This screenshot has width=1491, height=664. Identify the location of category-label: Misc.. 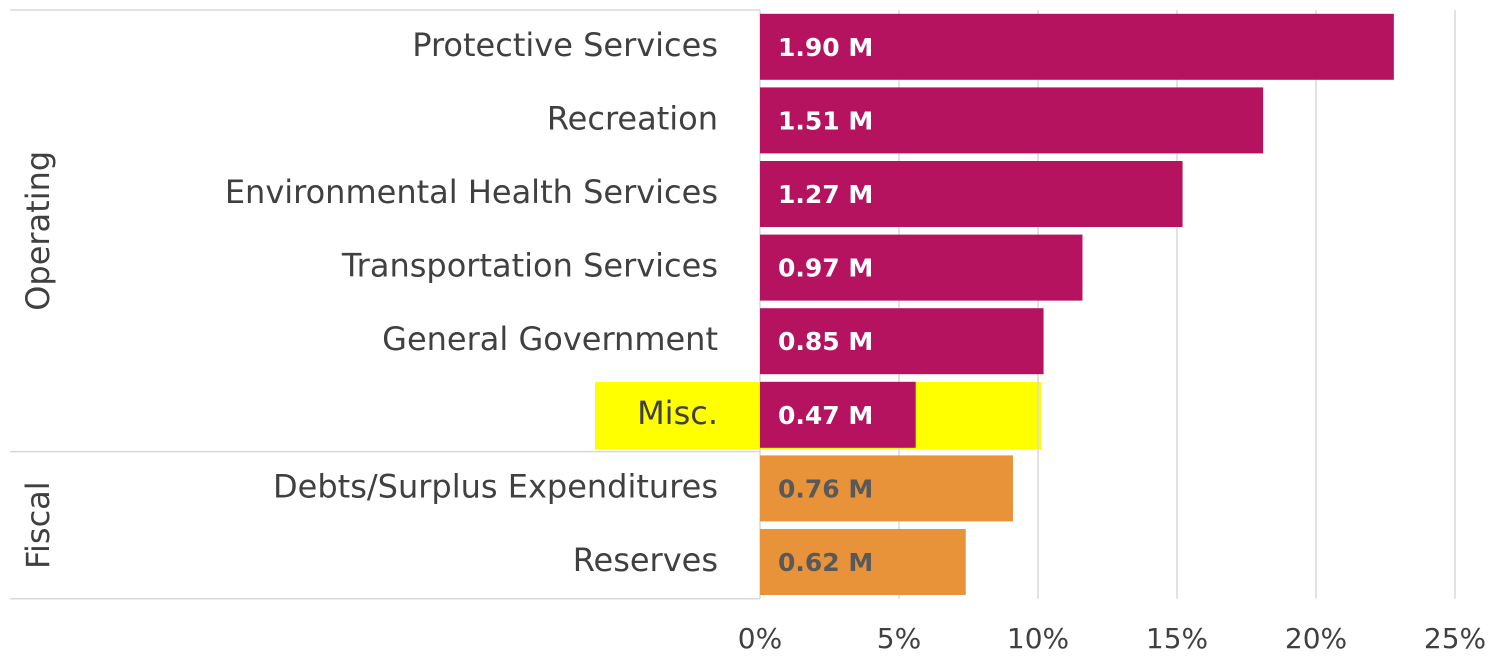
(677, 413).